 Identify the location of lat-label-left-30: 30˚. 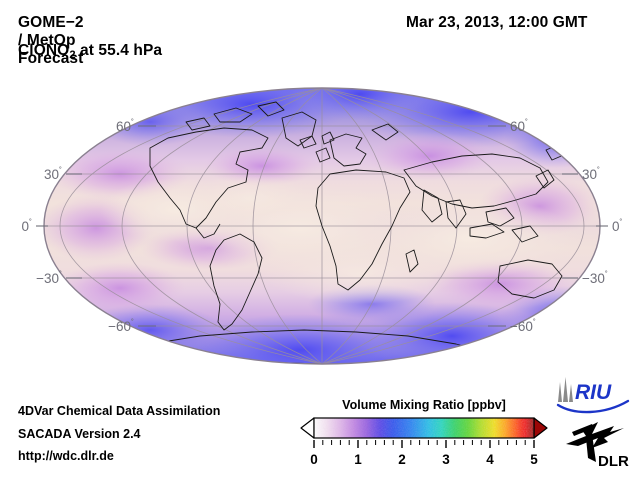
(53, 174).